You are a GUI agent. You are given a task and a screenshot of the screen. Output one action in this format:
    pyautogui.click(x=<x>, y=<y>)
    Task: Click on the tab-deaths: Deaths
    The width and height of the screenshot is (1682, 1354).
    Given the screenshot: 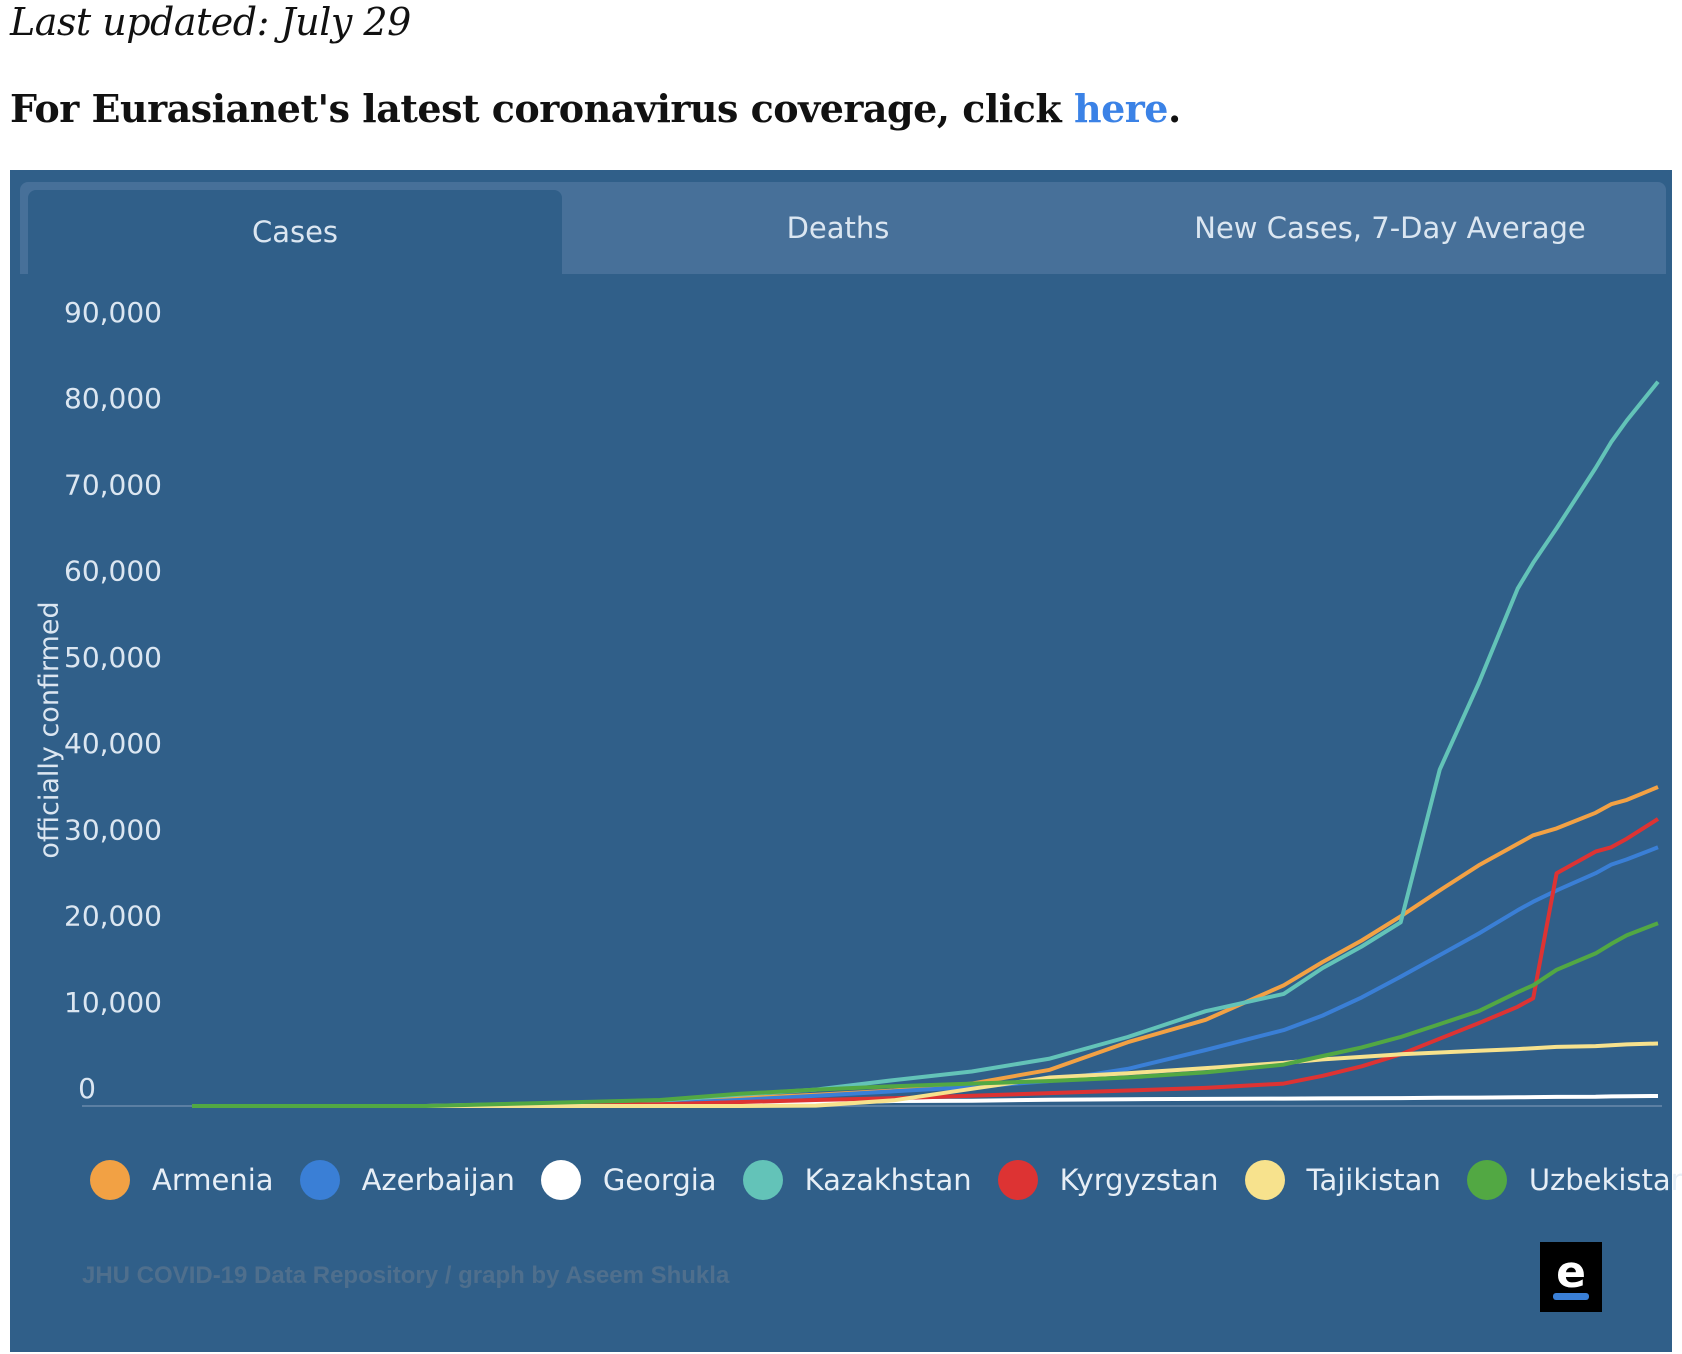 What is the action you would take?
    pyautogui.click(x=838, y=228)
    